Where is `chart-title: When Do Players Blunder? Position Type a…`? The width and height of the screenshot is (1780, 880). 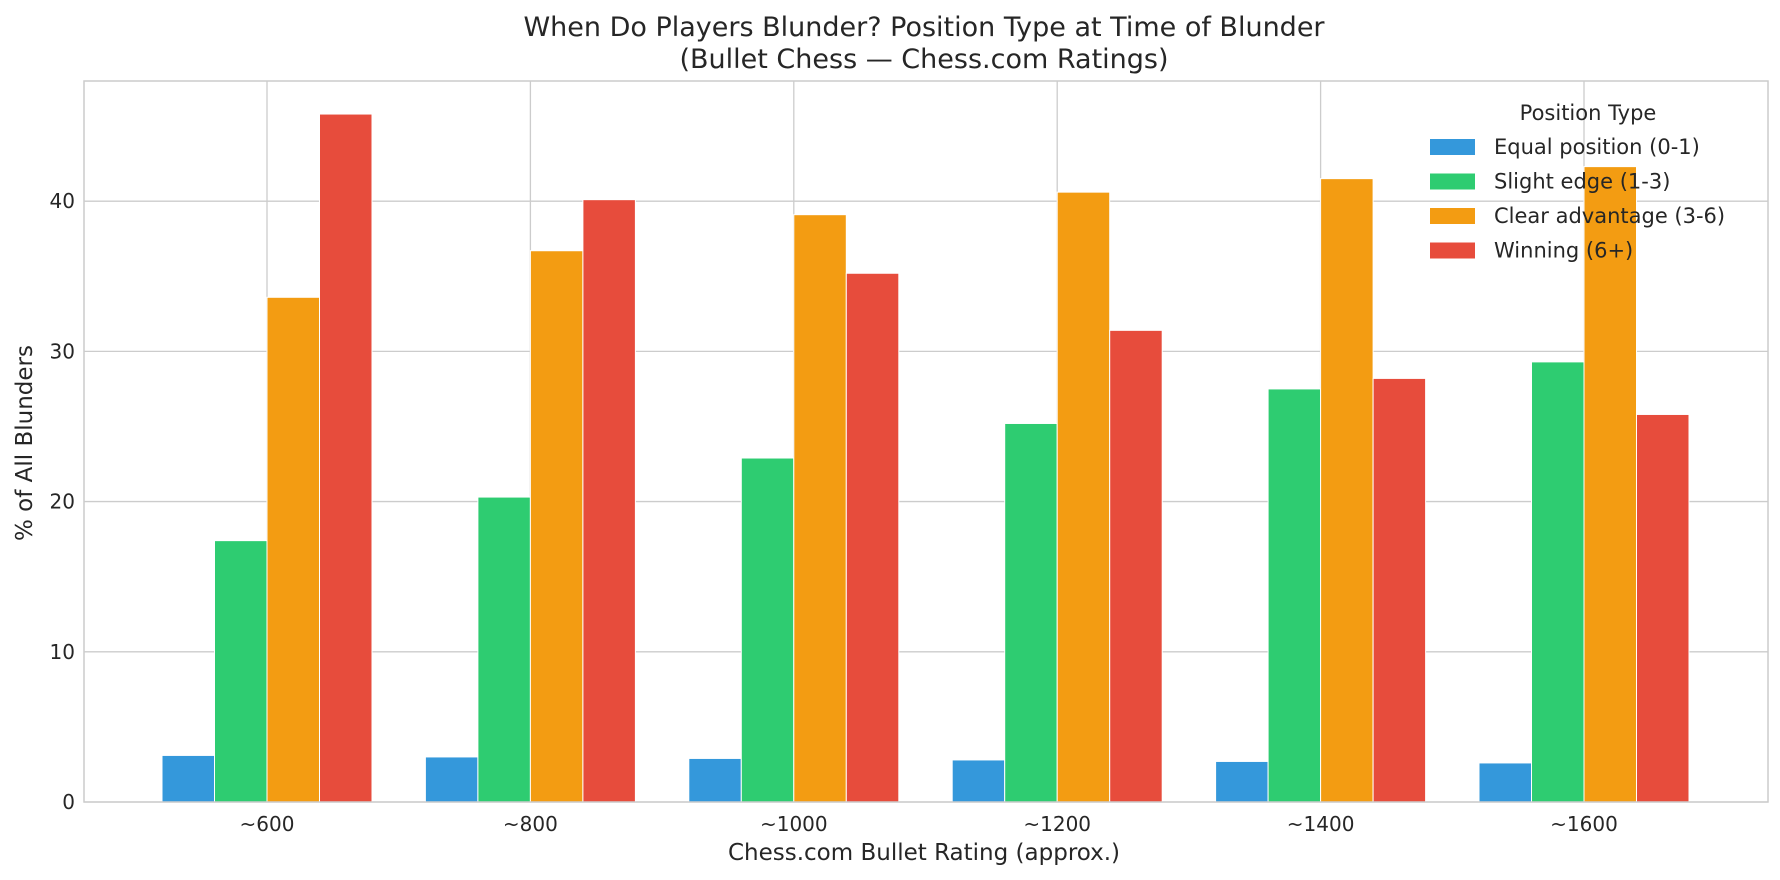 chart-title: When Do Players Blunder? Position Type a… is located at coordinates (924, 27).